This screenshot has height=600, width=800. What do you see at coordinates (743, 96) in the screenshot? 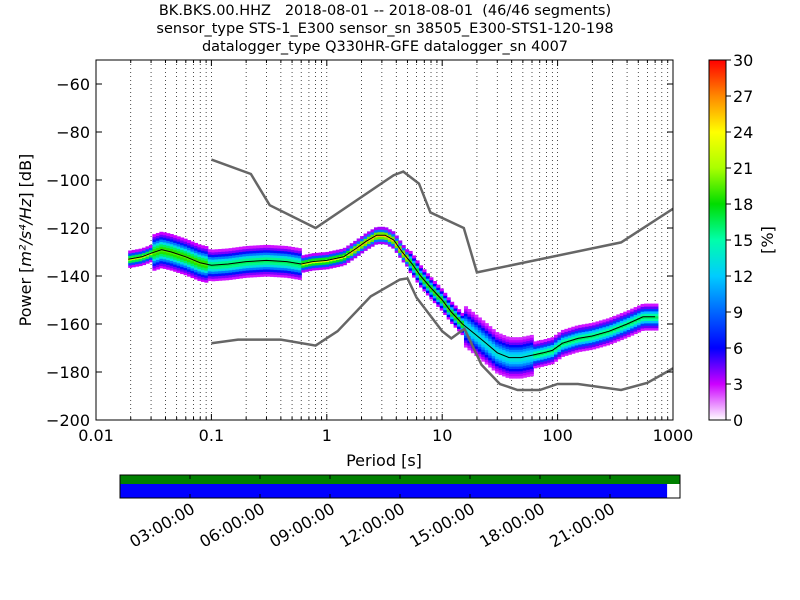
I see `colorbar-tick-label: 27` at bounding box center [743, 96].